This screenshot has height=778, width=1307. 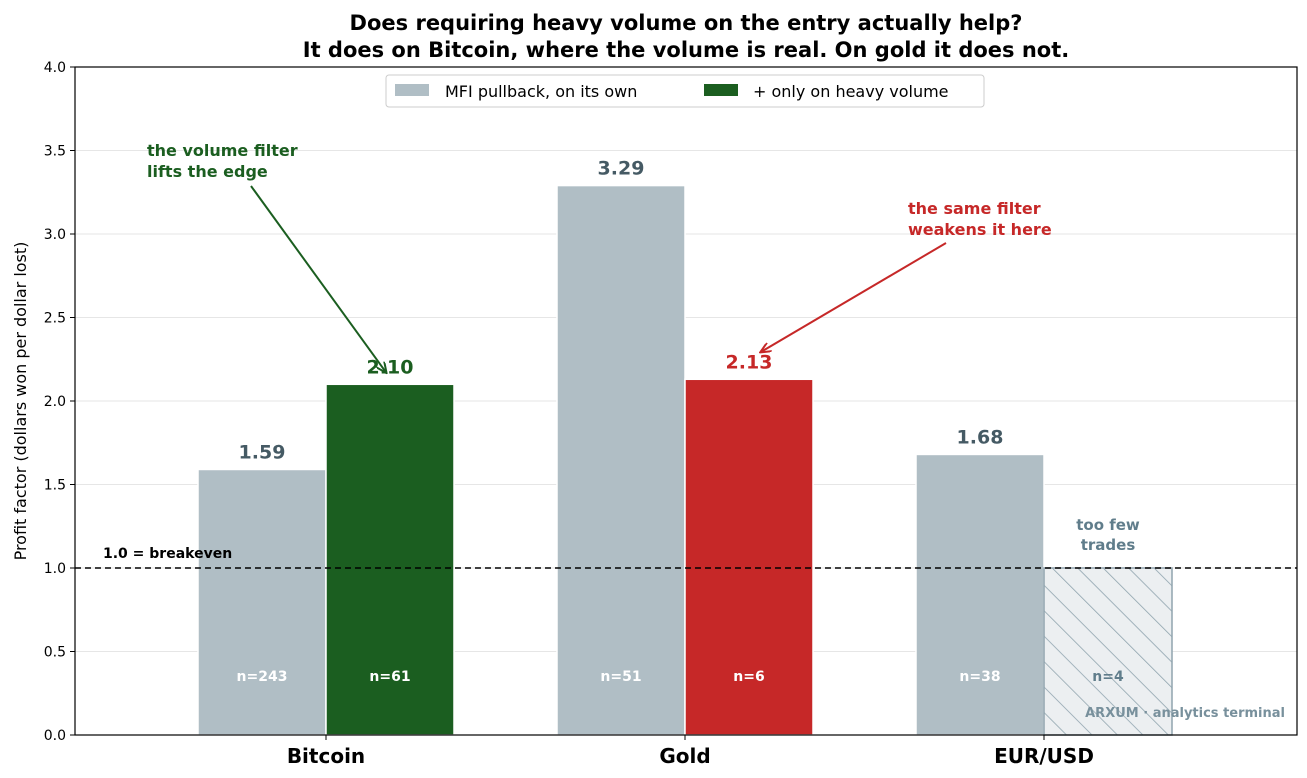 What do you see at coordinates (1108, 535) in the screenshot?
I see `annotation-too-few-trades: too few trades` at bounding box center [1108, 535].